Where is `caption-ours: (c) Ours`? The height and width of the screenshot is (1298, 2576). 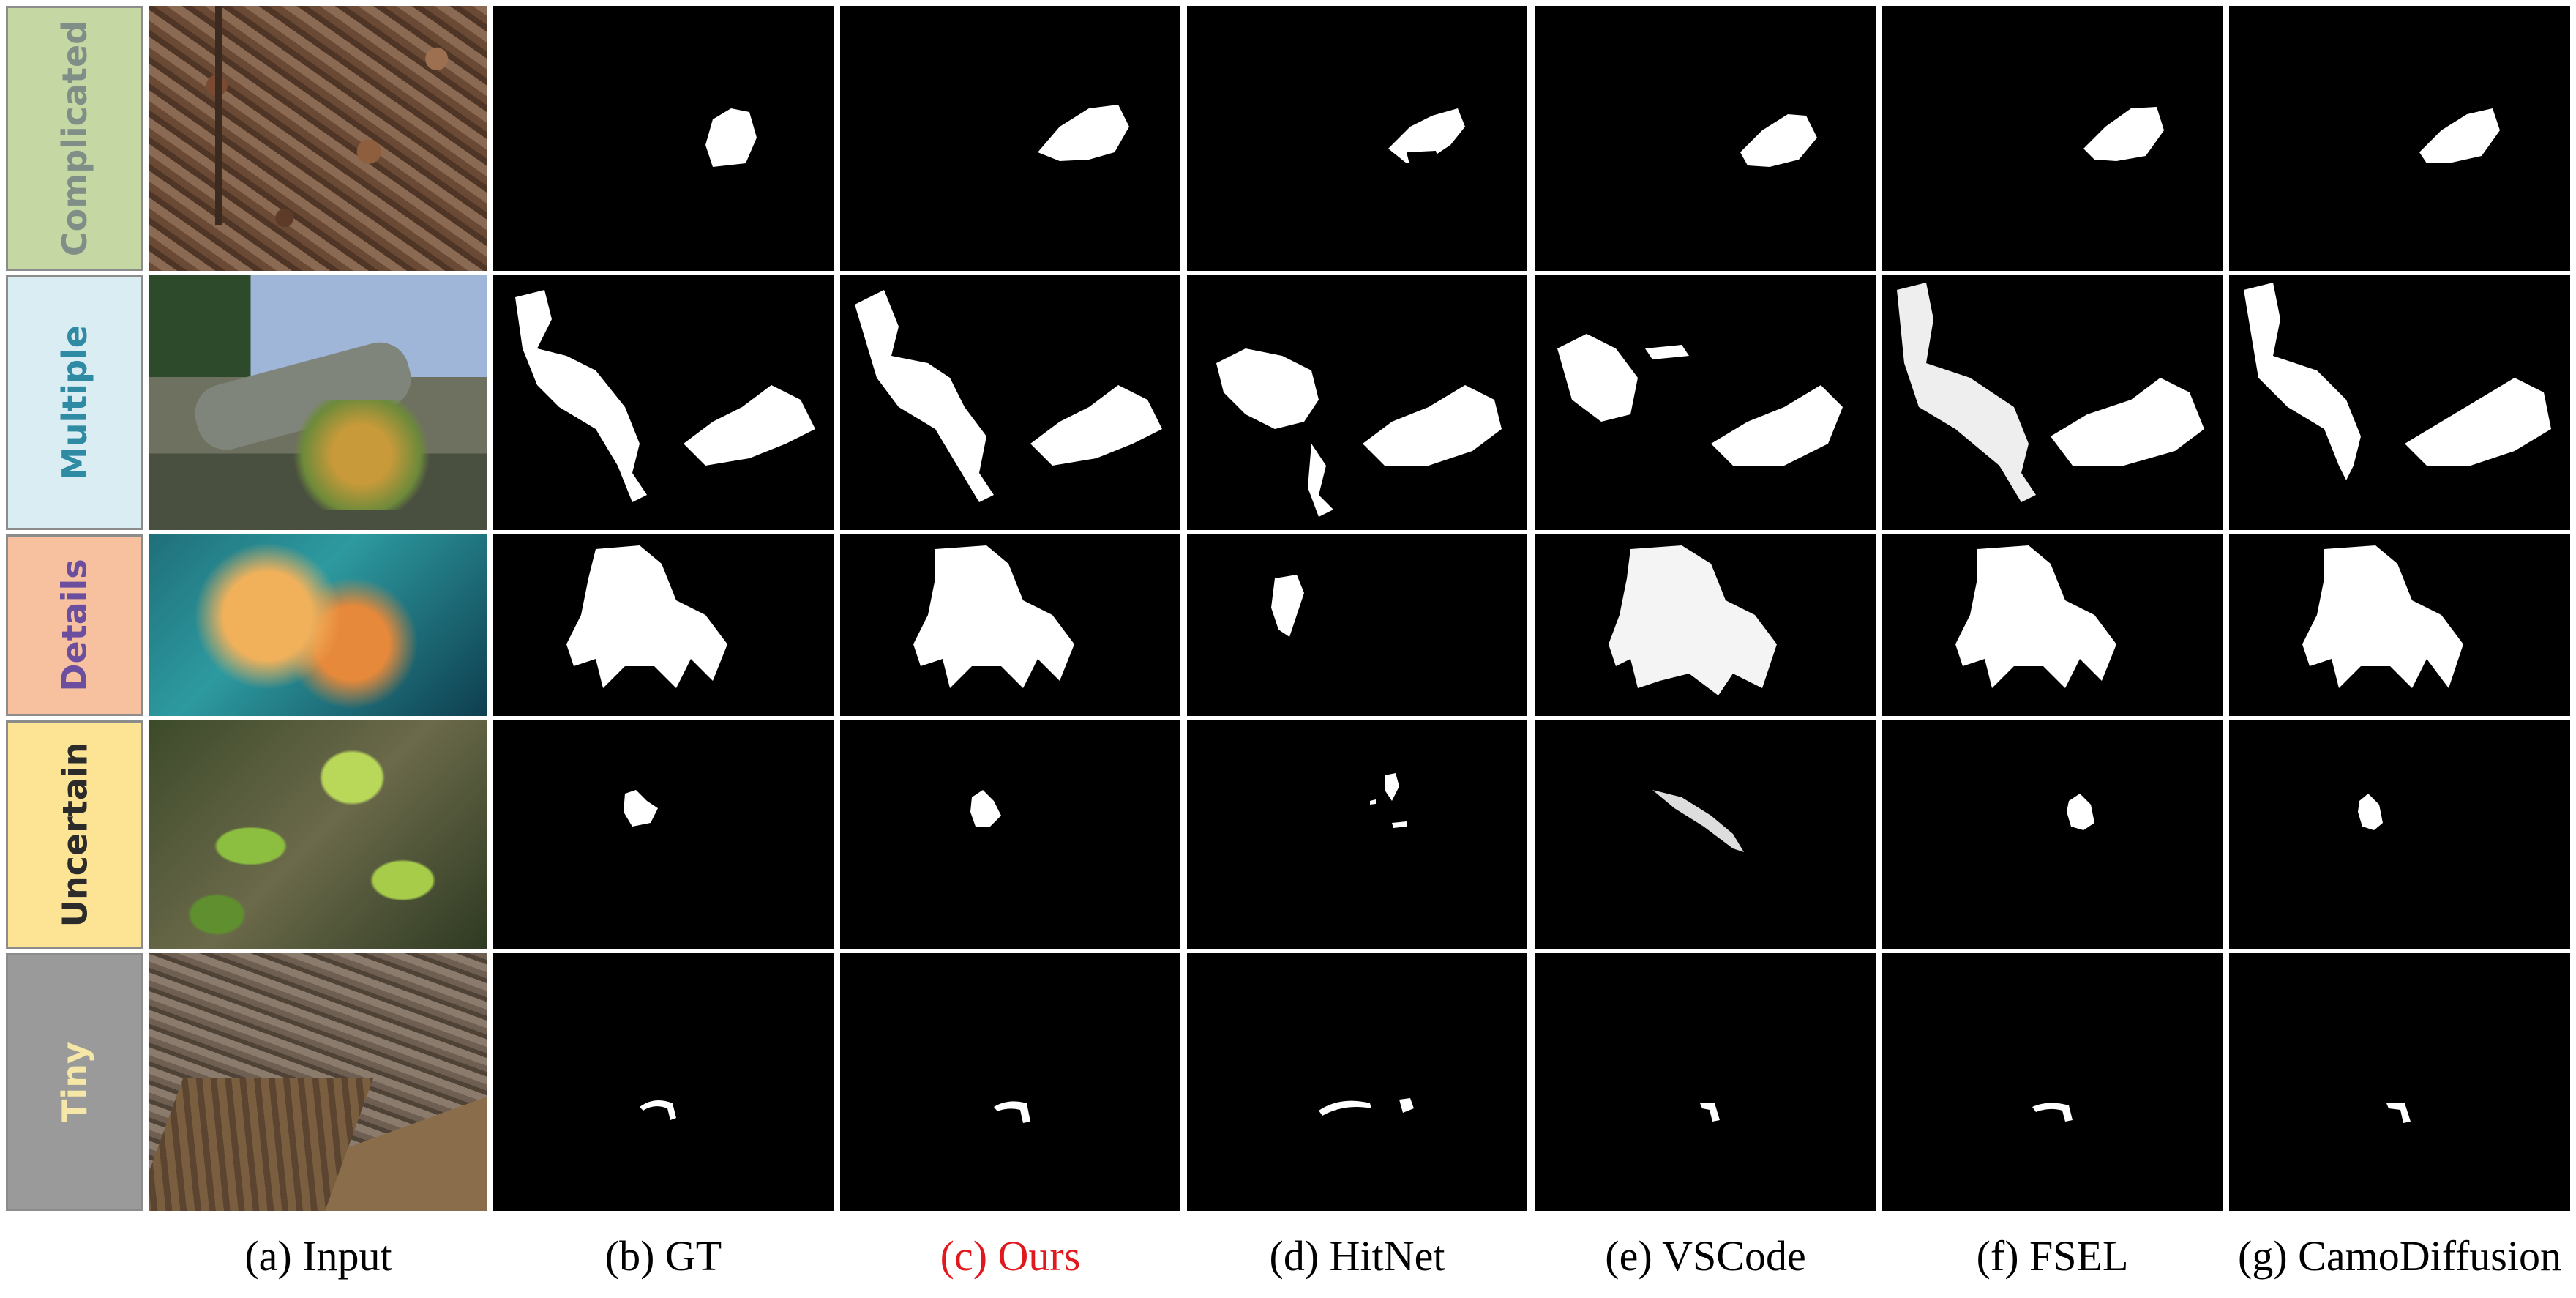 caption-ours: (c) Ours is located at coordinates (1010, 1255).